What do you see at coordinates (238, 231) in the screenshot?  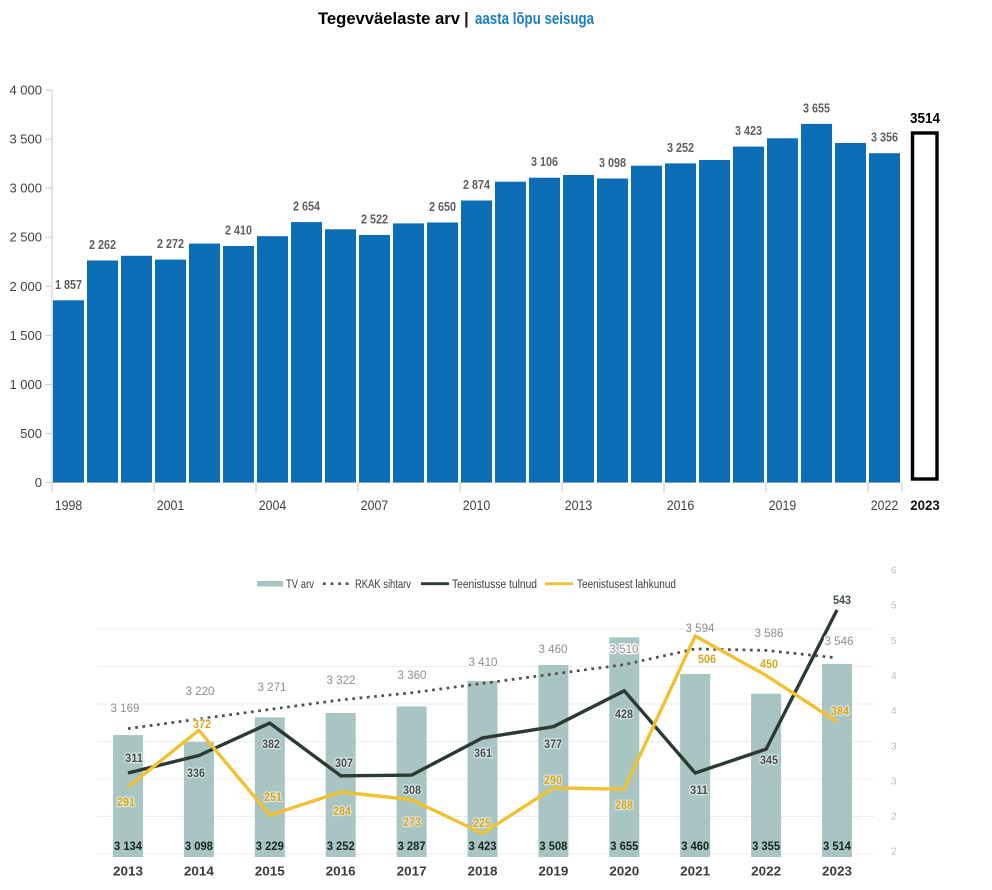 I see `svg-text: 2 410` at bounding box center [238, 231].